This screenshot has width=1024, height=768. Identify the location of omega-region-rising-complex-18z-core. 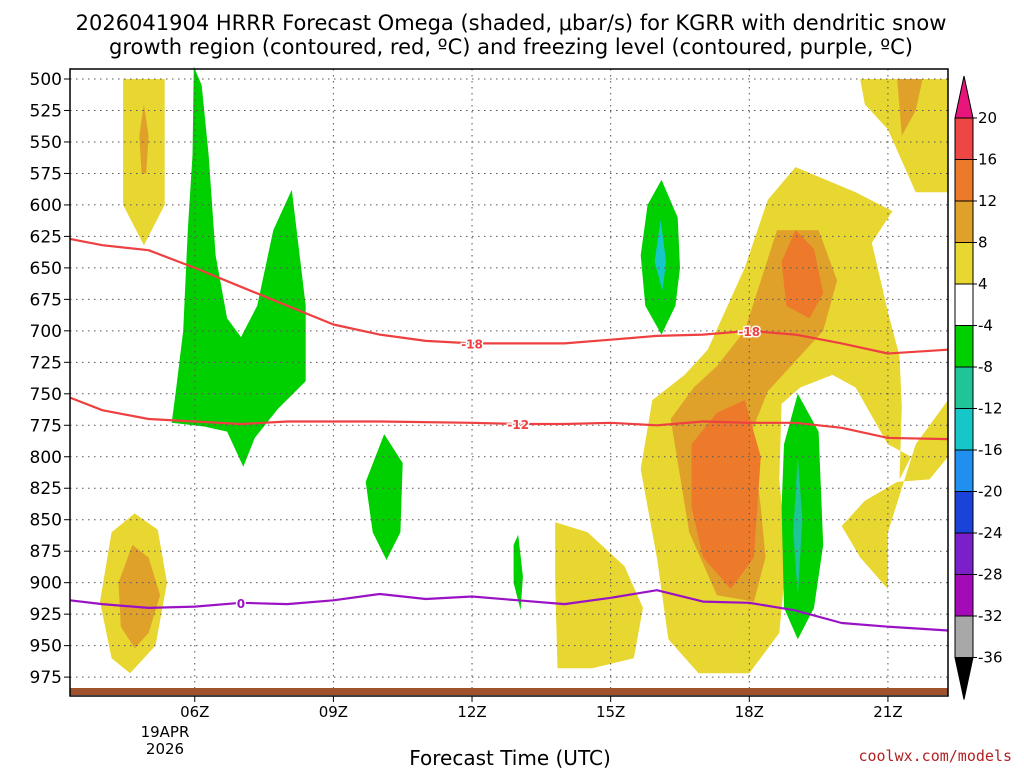
(726, 494).